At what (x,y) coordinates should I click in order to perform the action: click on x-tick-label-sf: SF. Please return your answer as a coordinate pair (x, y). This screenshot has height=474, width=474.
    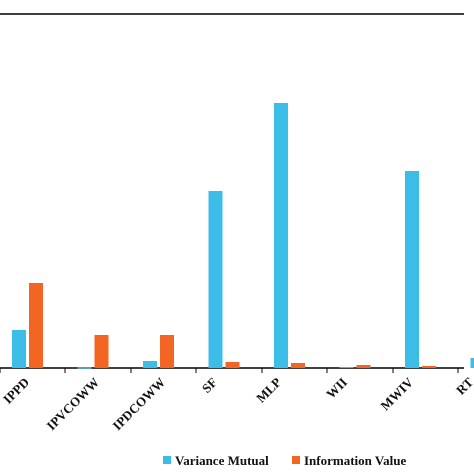
    Looking at the image, I should click on (209, 384).